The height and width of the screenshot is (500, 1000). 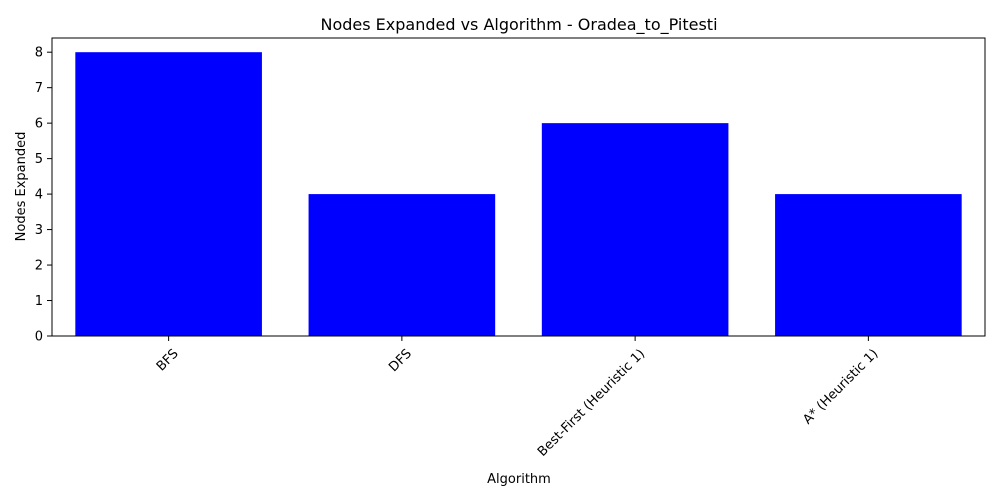 What do you see at coordinates (519, 479) in the screenshot?
I see `x-axis-label: Algorithm` at bounding box center [519, 479].